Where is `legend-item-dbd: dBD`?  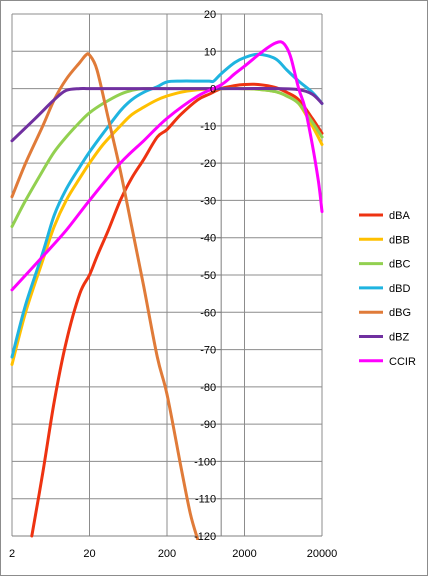
legend-item-dbd: dBD is located at coordinates (384, 289).